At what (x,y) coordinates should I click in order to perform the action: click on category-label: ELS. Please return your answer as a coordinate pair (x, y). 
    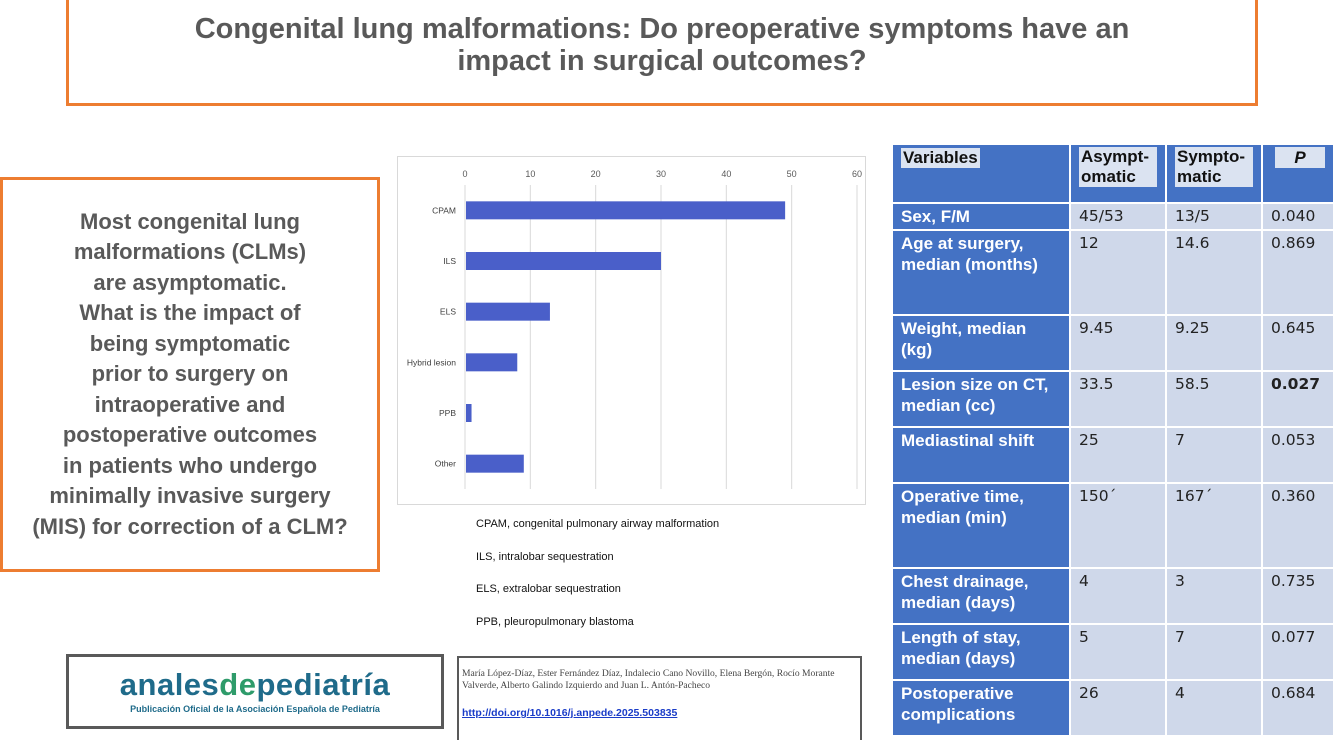
    Looking at the image, I should click on (448, 312).